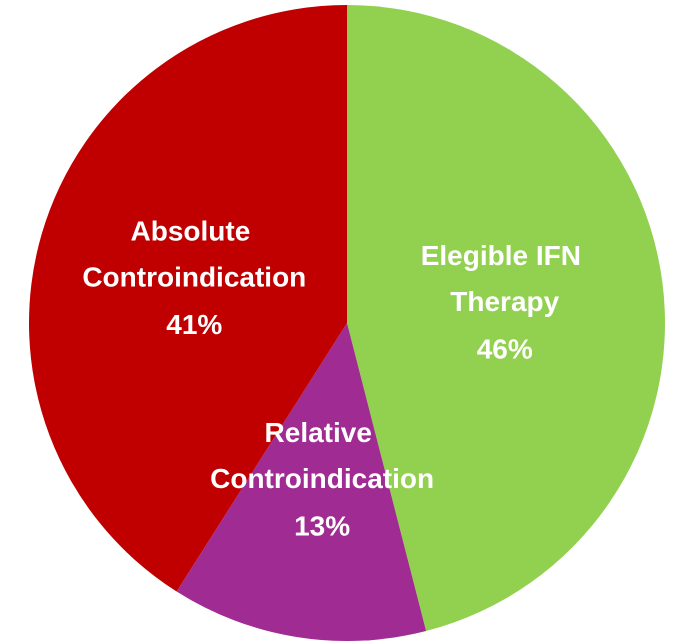 This screenshot has width=677, height=641. Describe the element at coordinates (195, 231) in the screenshot. I see `label-line: Absolute` at that location.